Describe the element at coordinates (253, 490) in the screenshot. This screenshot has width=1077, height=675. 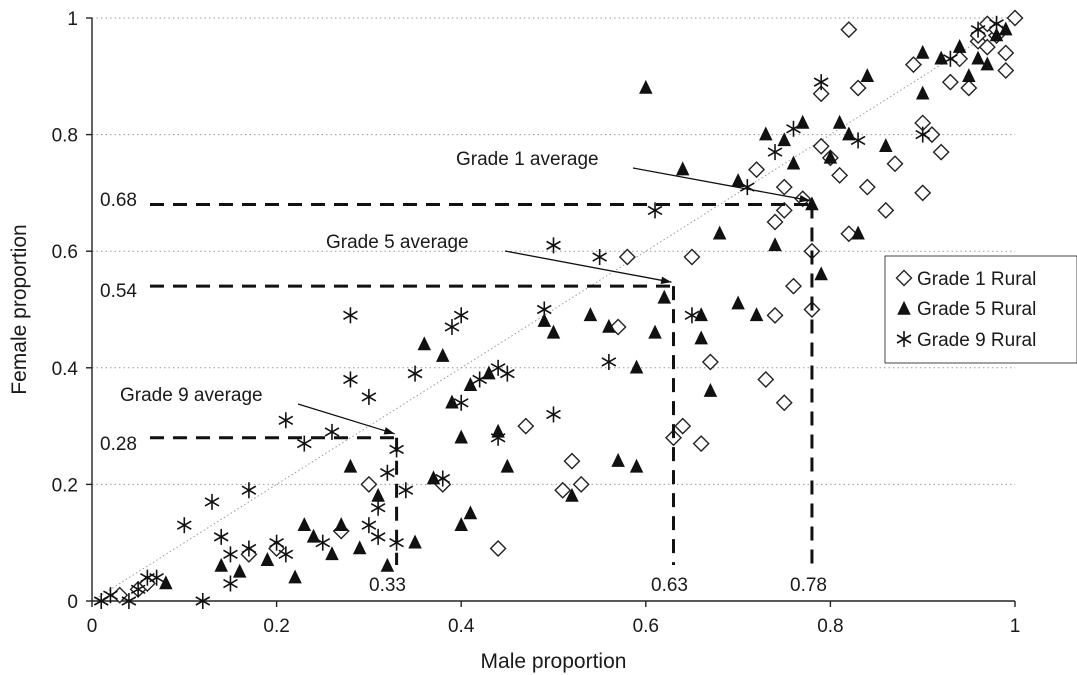
I see `annotation-3: Grade 9 average 0.28 0.33` at that location.